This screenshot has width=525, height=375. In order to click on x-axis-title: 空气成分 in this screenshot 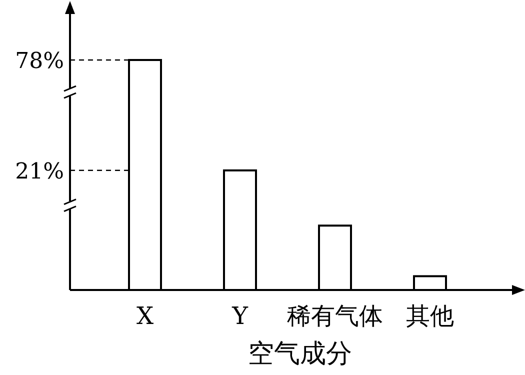, I will do `click(300, 354)`.